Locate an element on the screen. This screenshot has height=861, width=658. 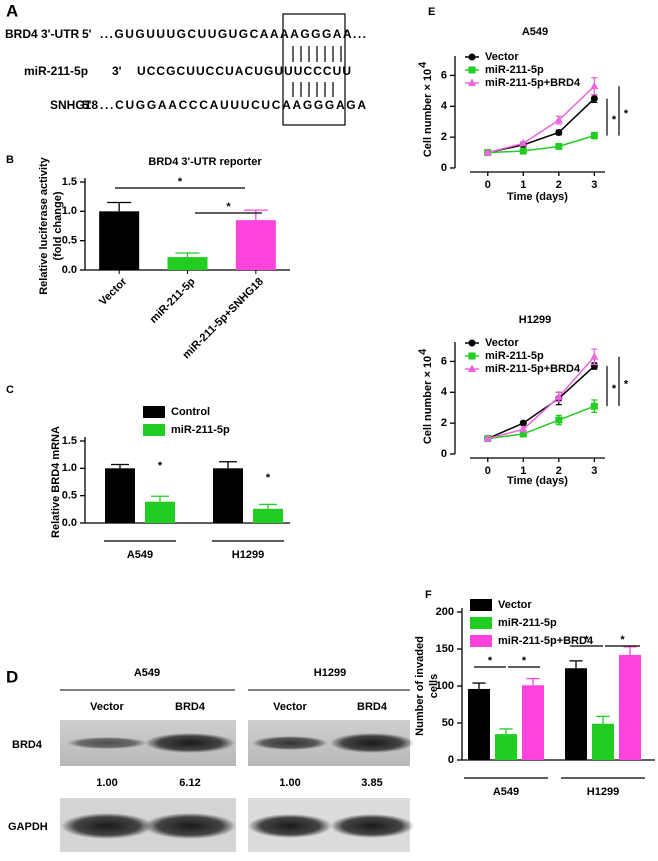
seed-box is located at coordinates (314, 69).